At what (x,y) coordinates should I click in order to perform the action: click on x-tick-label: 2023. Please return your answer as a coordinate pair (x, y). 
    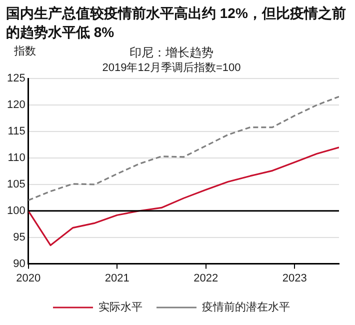
    Looking at the image, I should click on (294, 278).